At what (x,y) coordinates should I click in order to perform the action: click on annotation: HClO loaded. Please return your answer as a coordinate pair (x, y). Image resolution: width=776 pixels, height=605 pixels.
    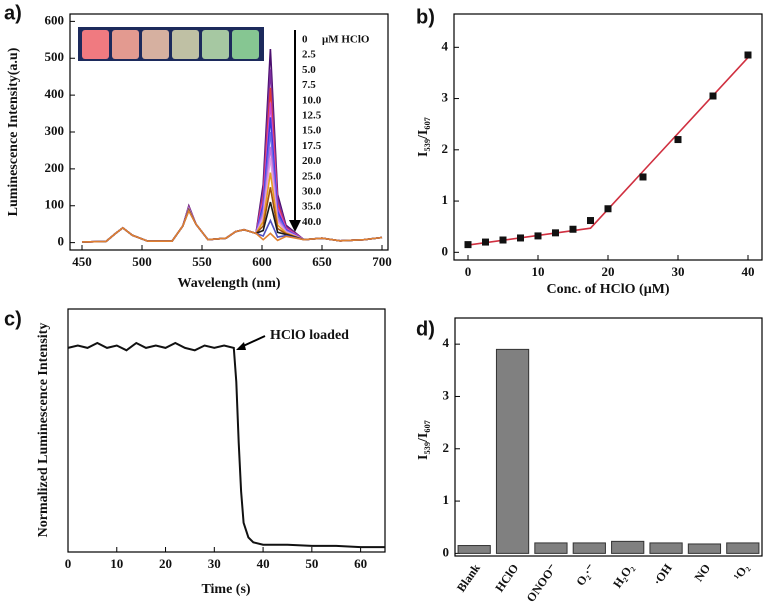
    Looking at the image, I should click on (309, 335).